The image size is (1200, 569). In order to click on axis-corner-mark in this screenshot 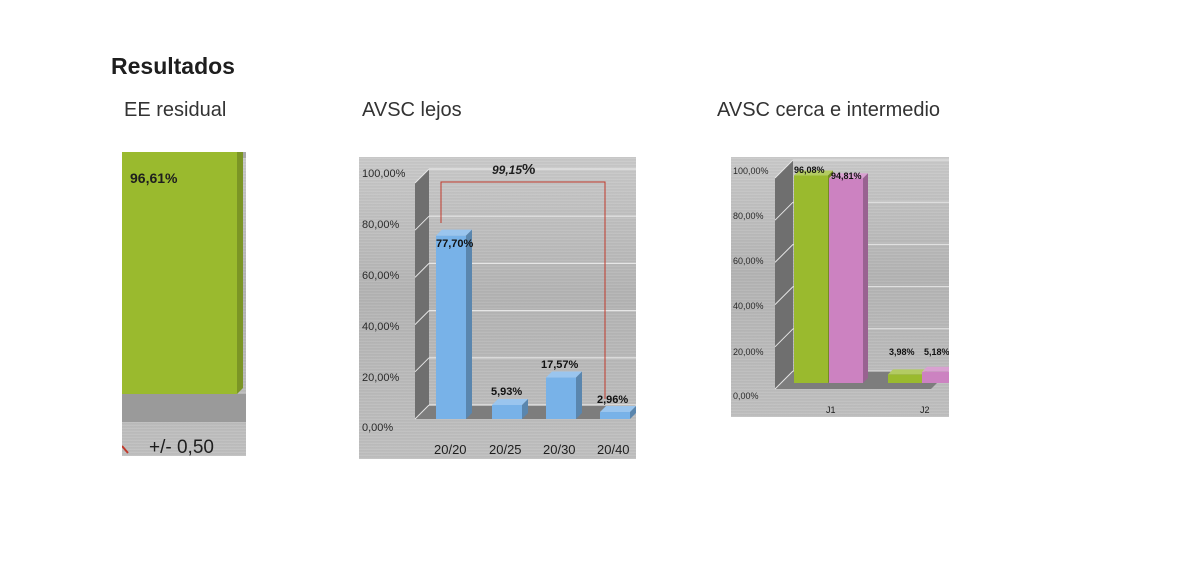, I will do `click(125, 449)`.